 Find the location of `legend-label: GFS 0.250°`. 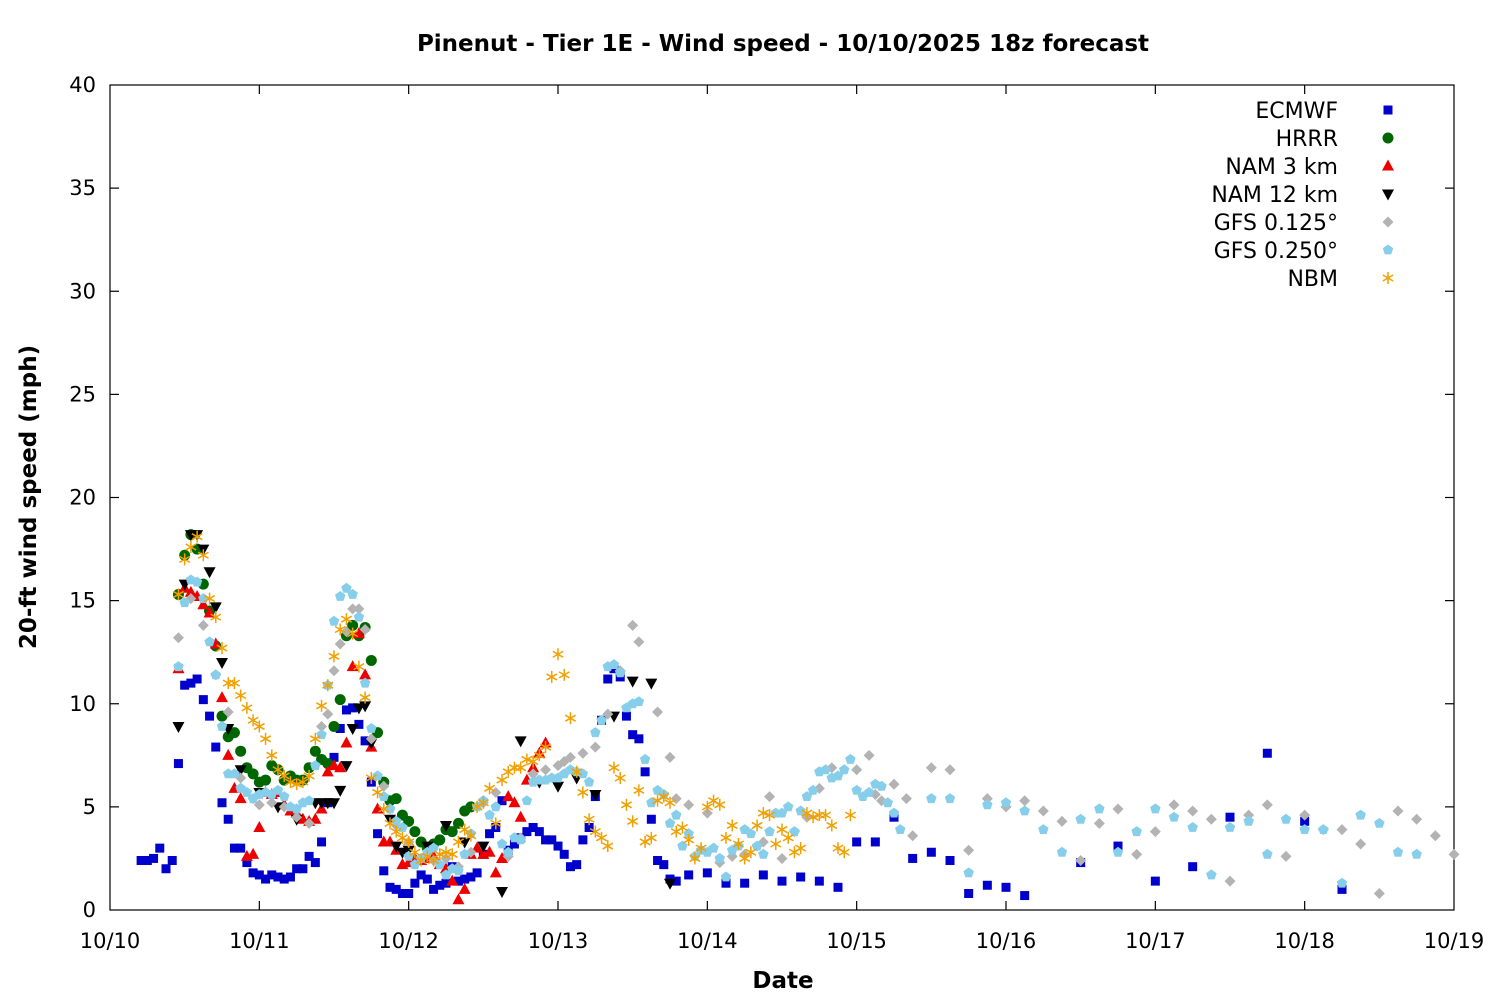

legend-label: GFS 0.250° is located at coordinates (1276, 251).